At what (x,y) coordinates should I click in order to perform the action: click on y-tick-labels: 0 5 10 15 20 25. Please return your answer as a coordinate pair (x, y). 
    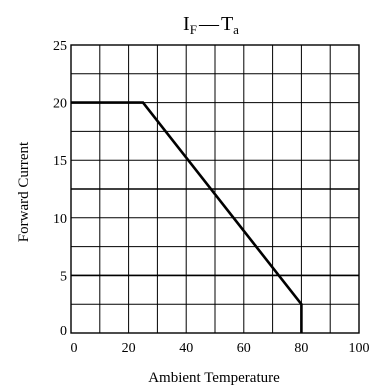
    Looking at the image, I should click on (60, 189).